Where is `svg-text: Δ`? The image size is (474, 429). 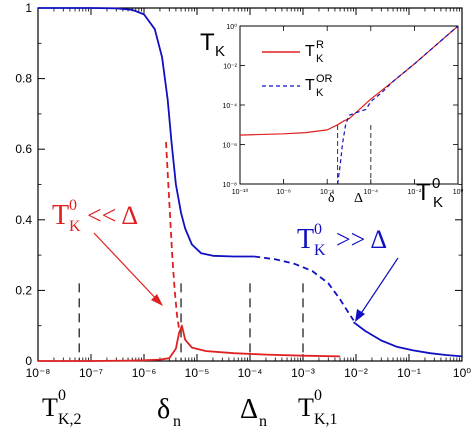
svg-text: Δ is located at coordinates (249, 409).